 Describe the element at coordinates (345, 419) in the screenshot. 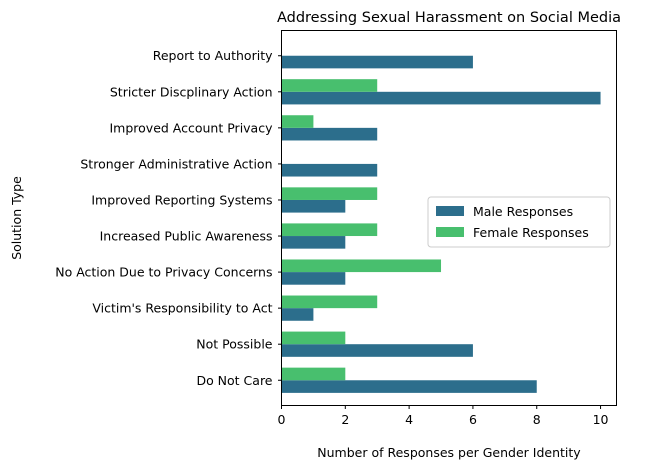

I see `x-tick-label: 2` at that location.